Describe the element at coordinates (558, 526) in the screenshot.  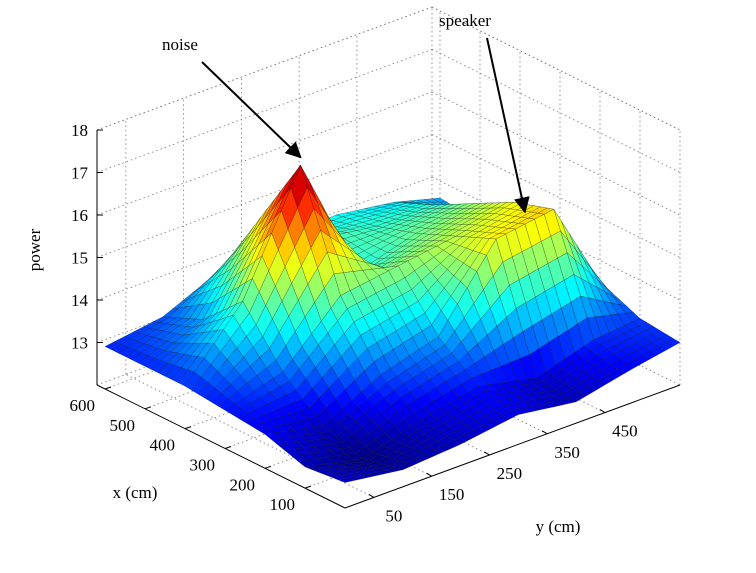
I see `y-axis-label: y (cm)` at that location.